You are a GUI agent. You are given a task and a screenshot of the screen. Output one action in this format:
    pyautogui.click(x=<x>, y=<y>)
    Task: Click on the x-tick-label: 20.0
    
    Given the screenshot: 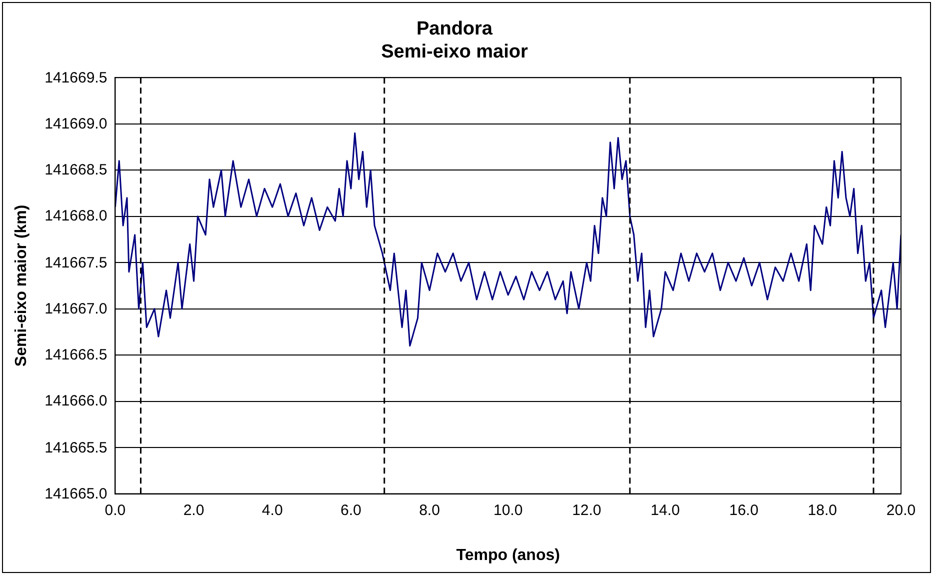 What is the action you would take?
    pyautogui.click(x=901, y=510)
    